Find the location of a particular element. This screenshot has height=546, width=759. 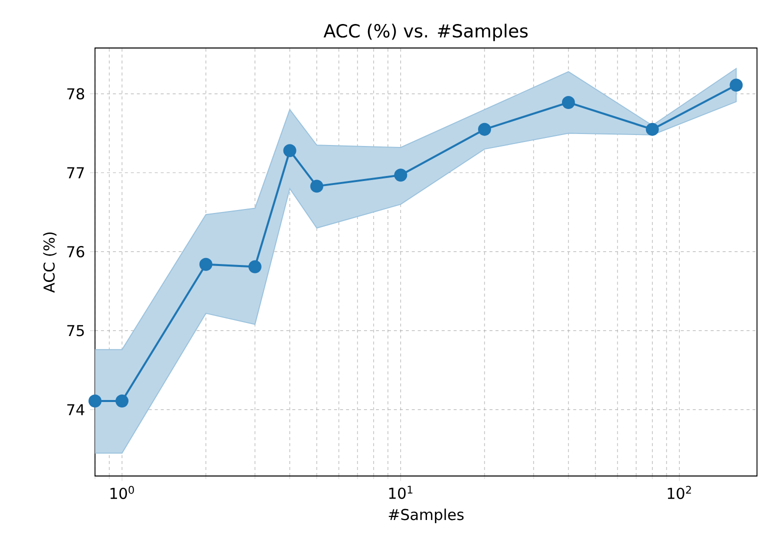

y-tick-label: 76 is located at coordinates (75, 252).